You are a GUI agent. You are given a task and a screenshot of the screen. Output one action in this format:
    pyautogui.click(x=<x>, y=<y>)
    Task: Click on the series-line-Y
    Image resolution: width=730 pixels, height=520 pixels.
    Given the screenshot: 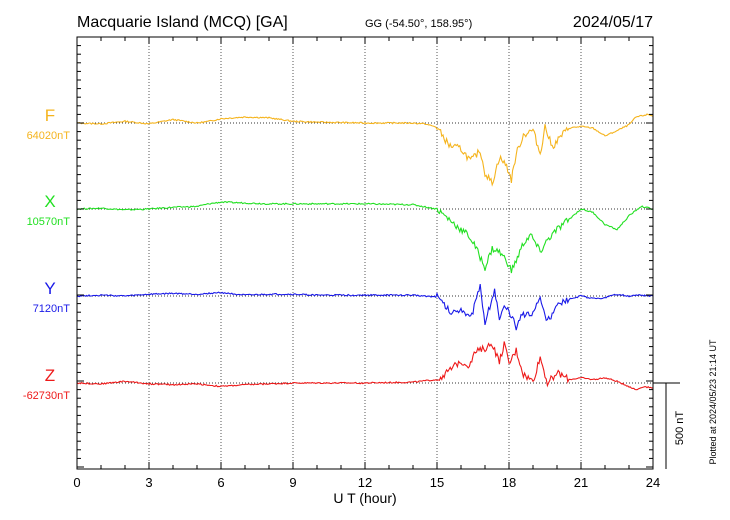 What is the action you would take?
    pyautogui.click(x=365, y=307)
    